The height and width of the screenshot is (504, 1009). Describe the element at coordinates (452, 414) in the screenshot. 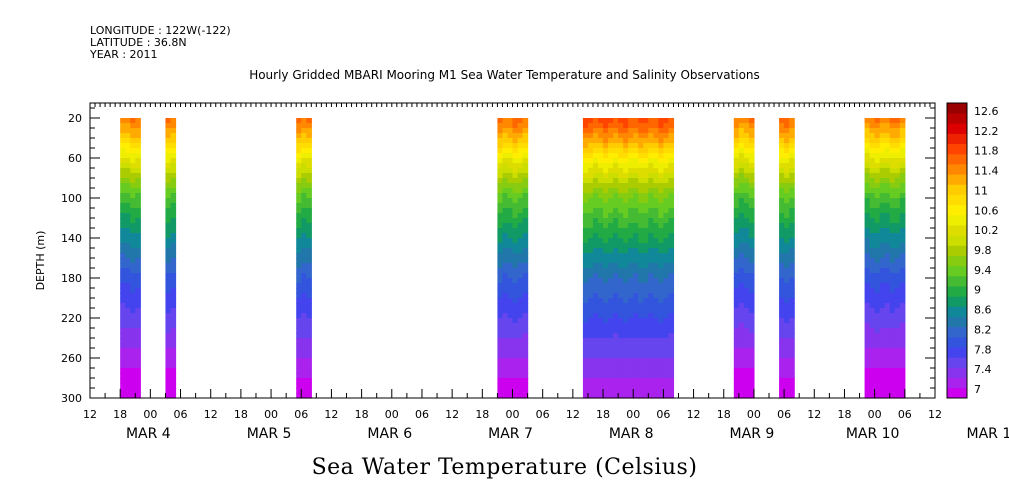

I see `x-tick-label: 12` at that location.